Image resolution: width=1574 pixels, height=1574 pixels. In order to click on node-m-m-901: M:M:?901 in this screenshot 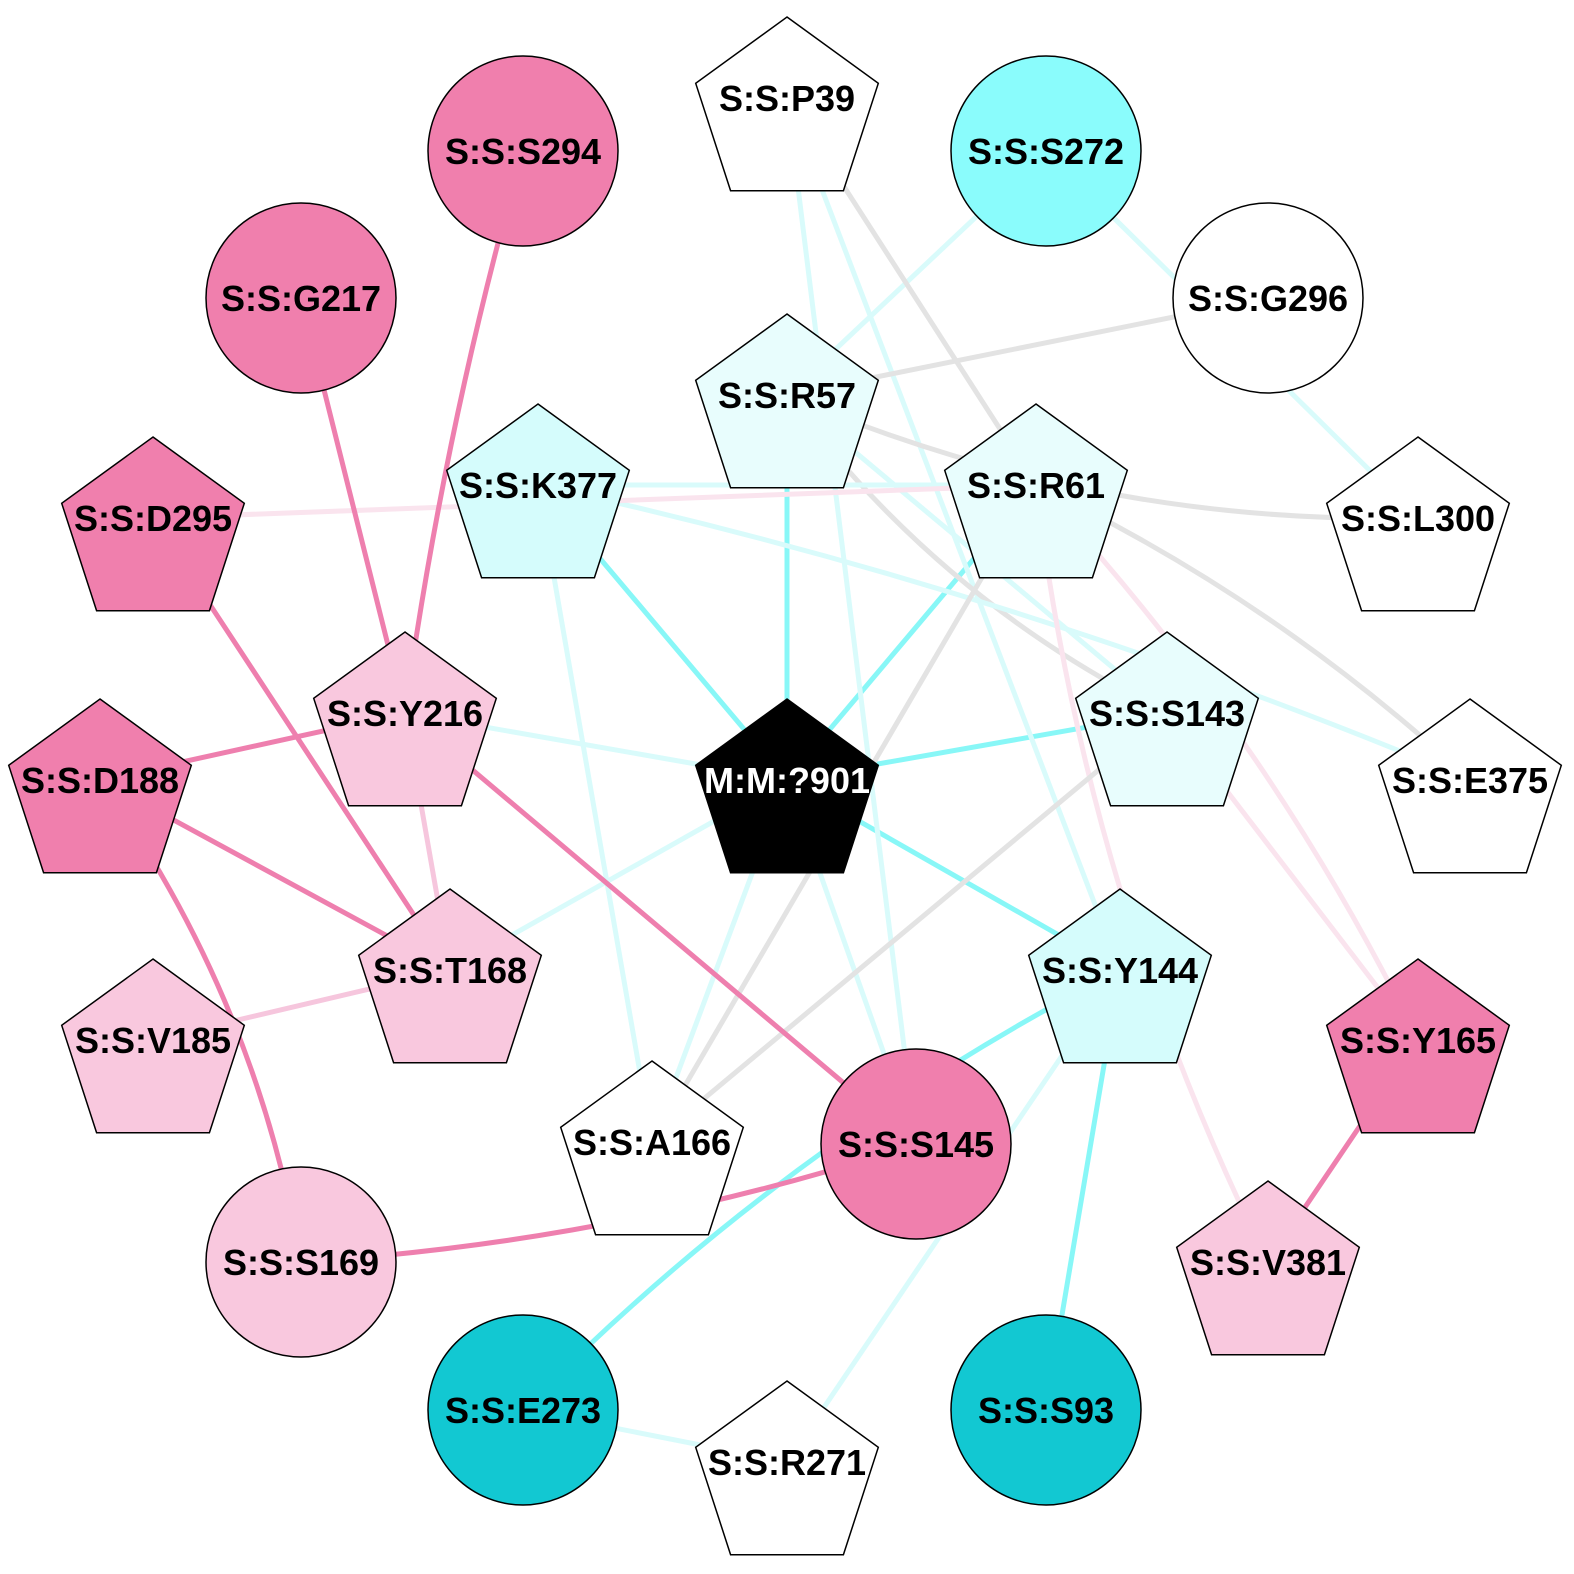, I will do `click(787, 786)`.